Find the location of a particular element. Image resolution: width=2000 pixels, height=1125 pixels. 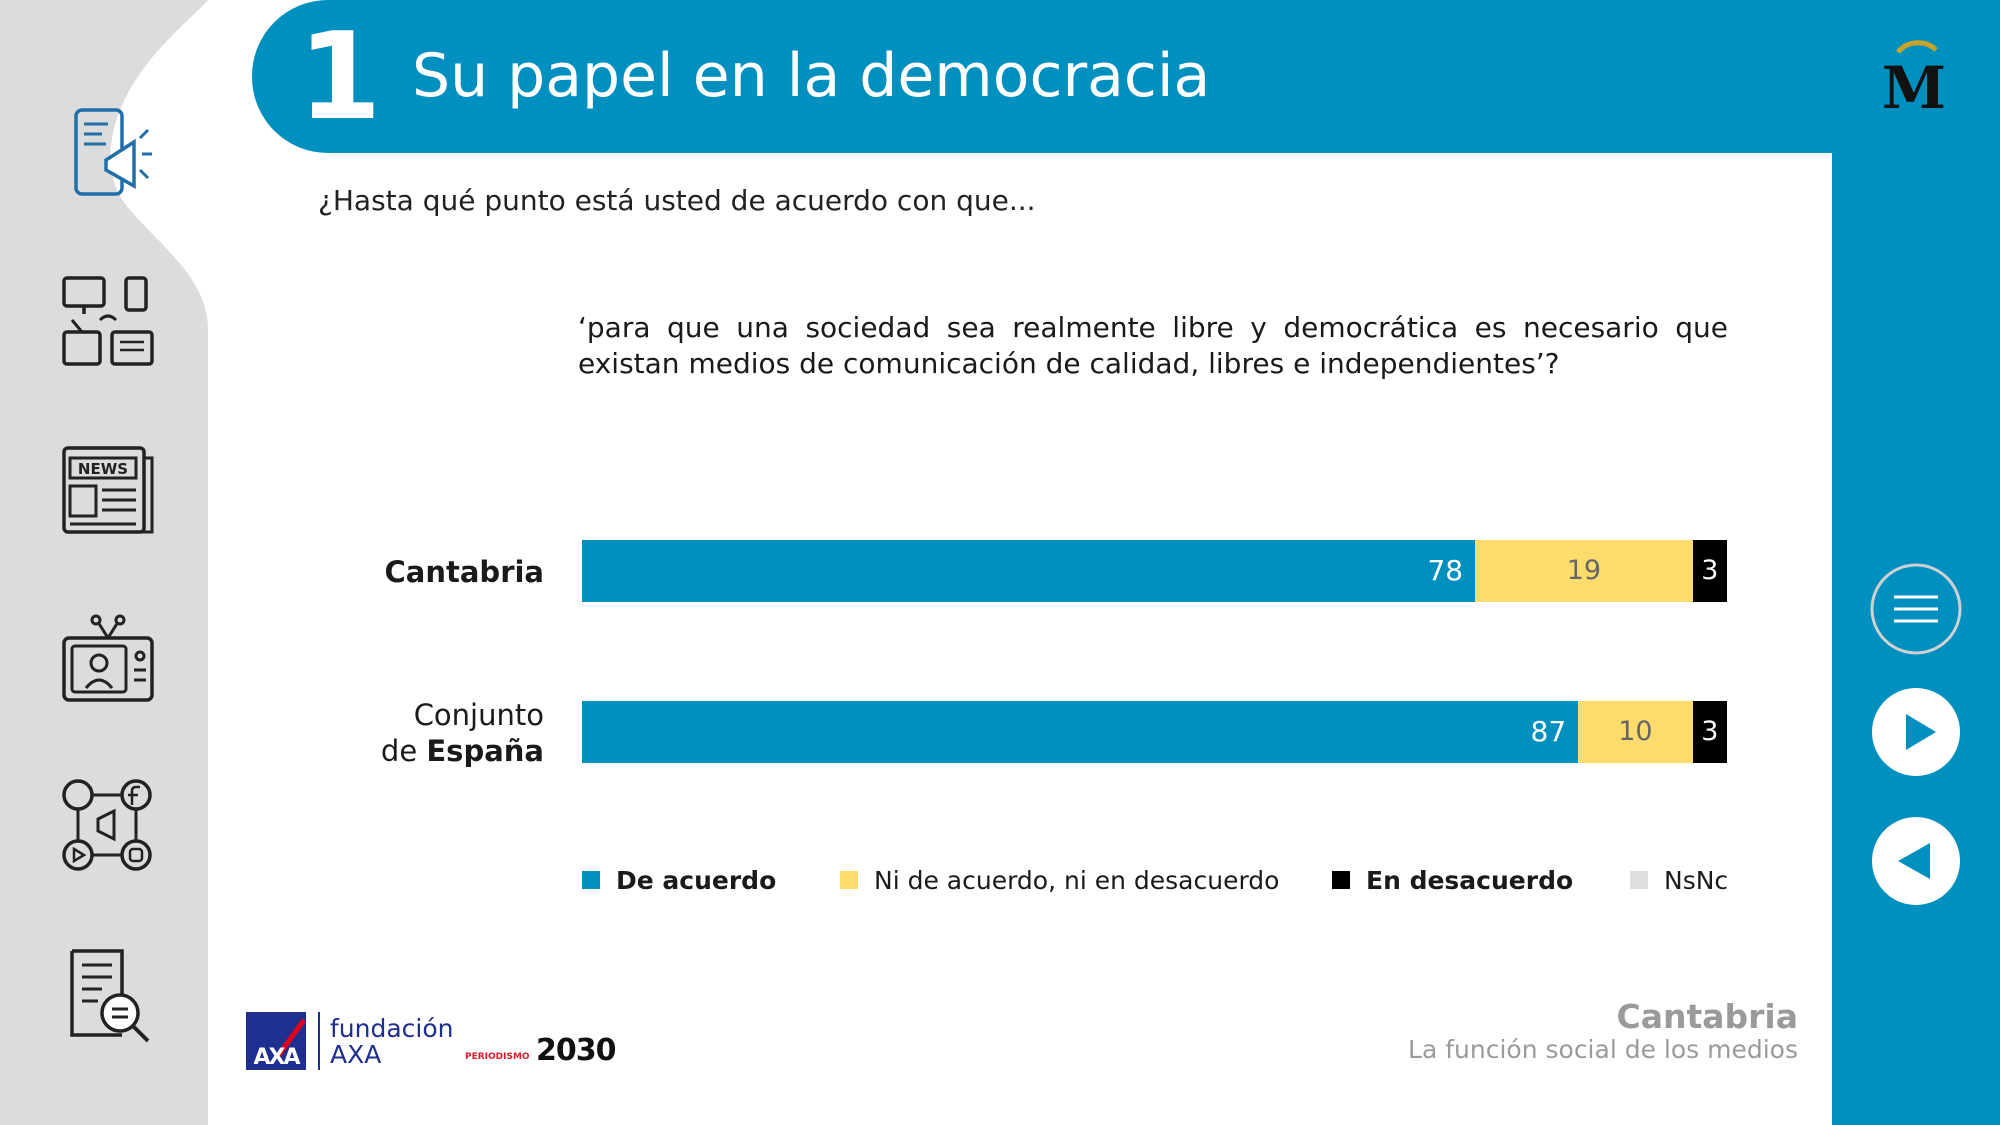

right-rail is located at coordinates (1916, 562).